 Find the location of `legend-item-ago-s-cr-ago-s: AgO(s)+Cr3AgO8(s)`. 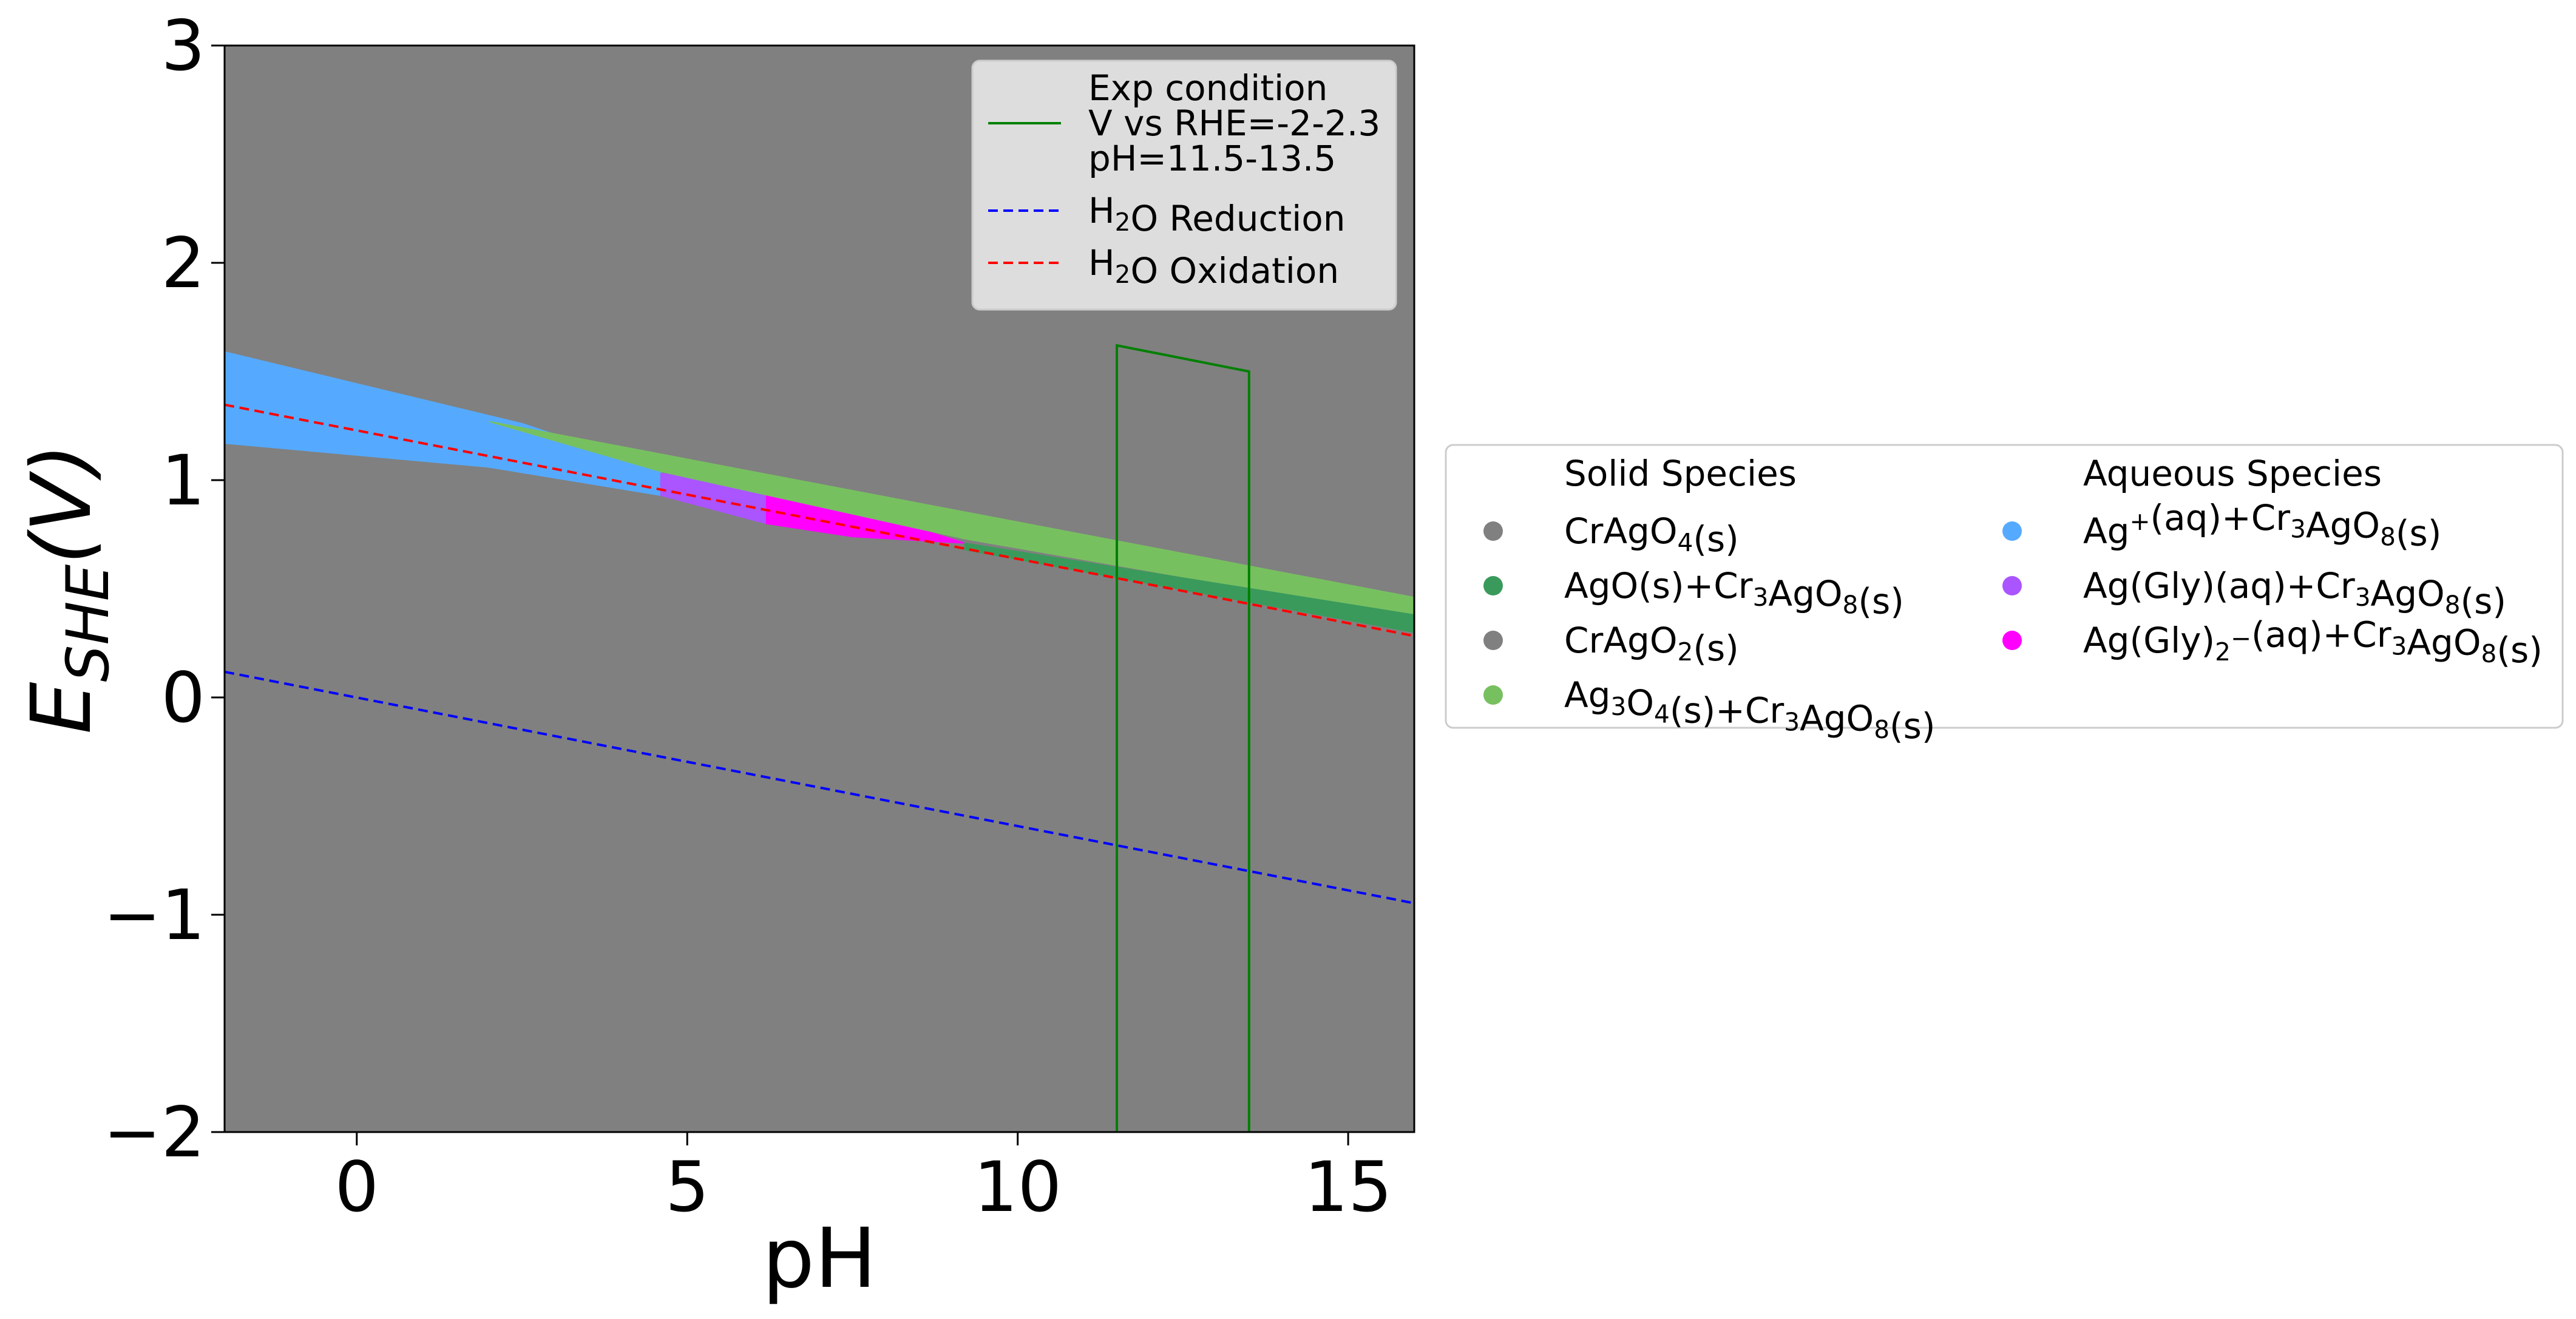

legend-item-ago-s-cr-ago-s: AgO(s)+Cr3AgO8(s) is located at coordinates (1734, 593).